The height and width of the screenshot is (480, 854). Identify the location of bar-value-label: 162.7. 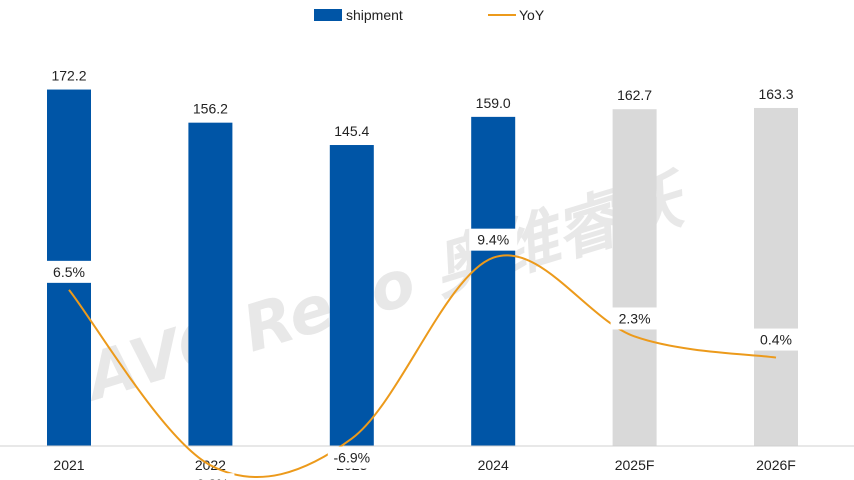
(634, 95).